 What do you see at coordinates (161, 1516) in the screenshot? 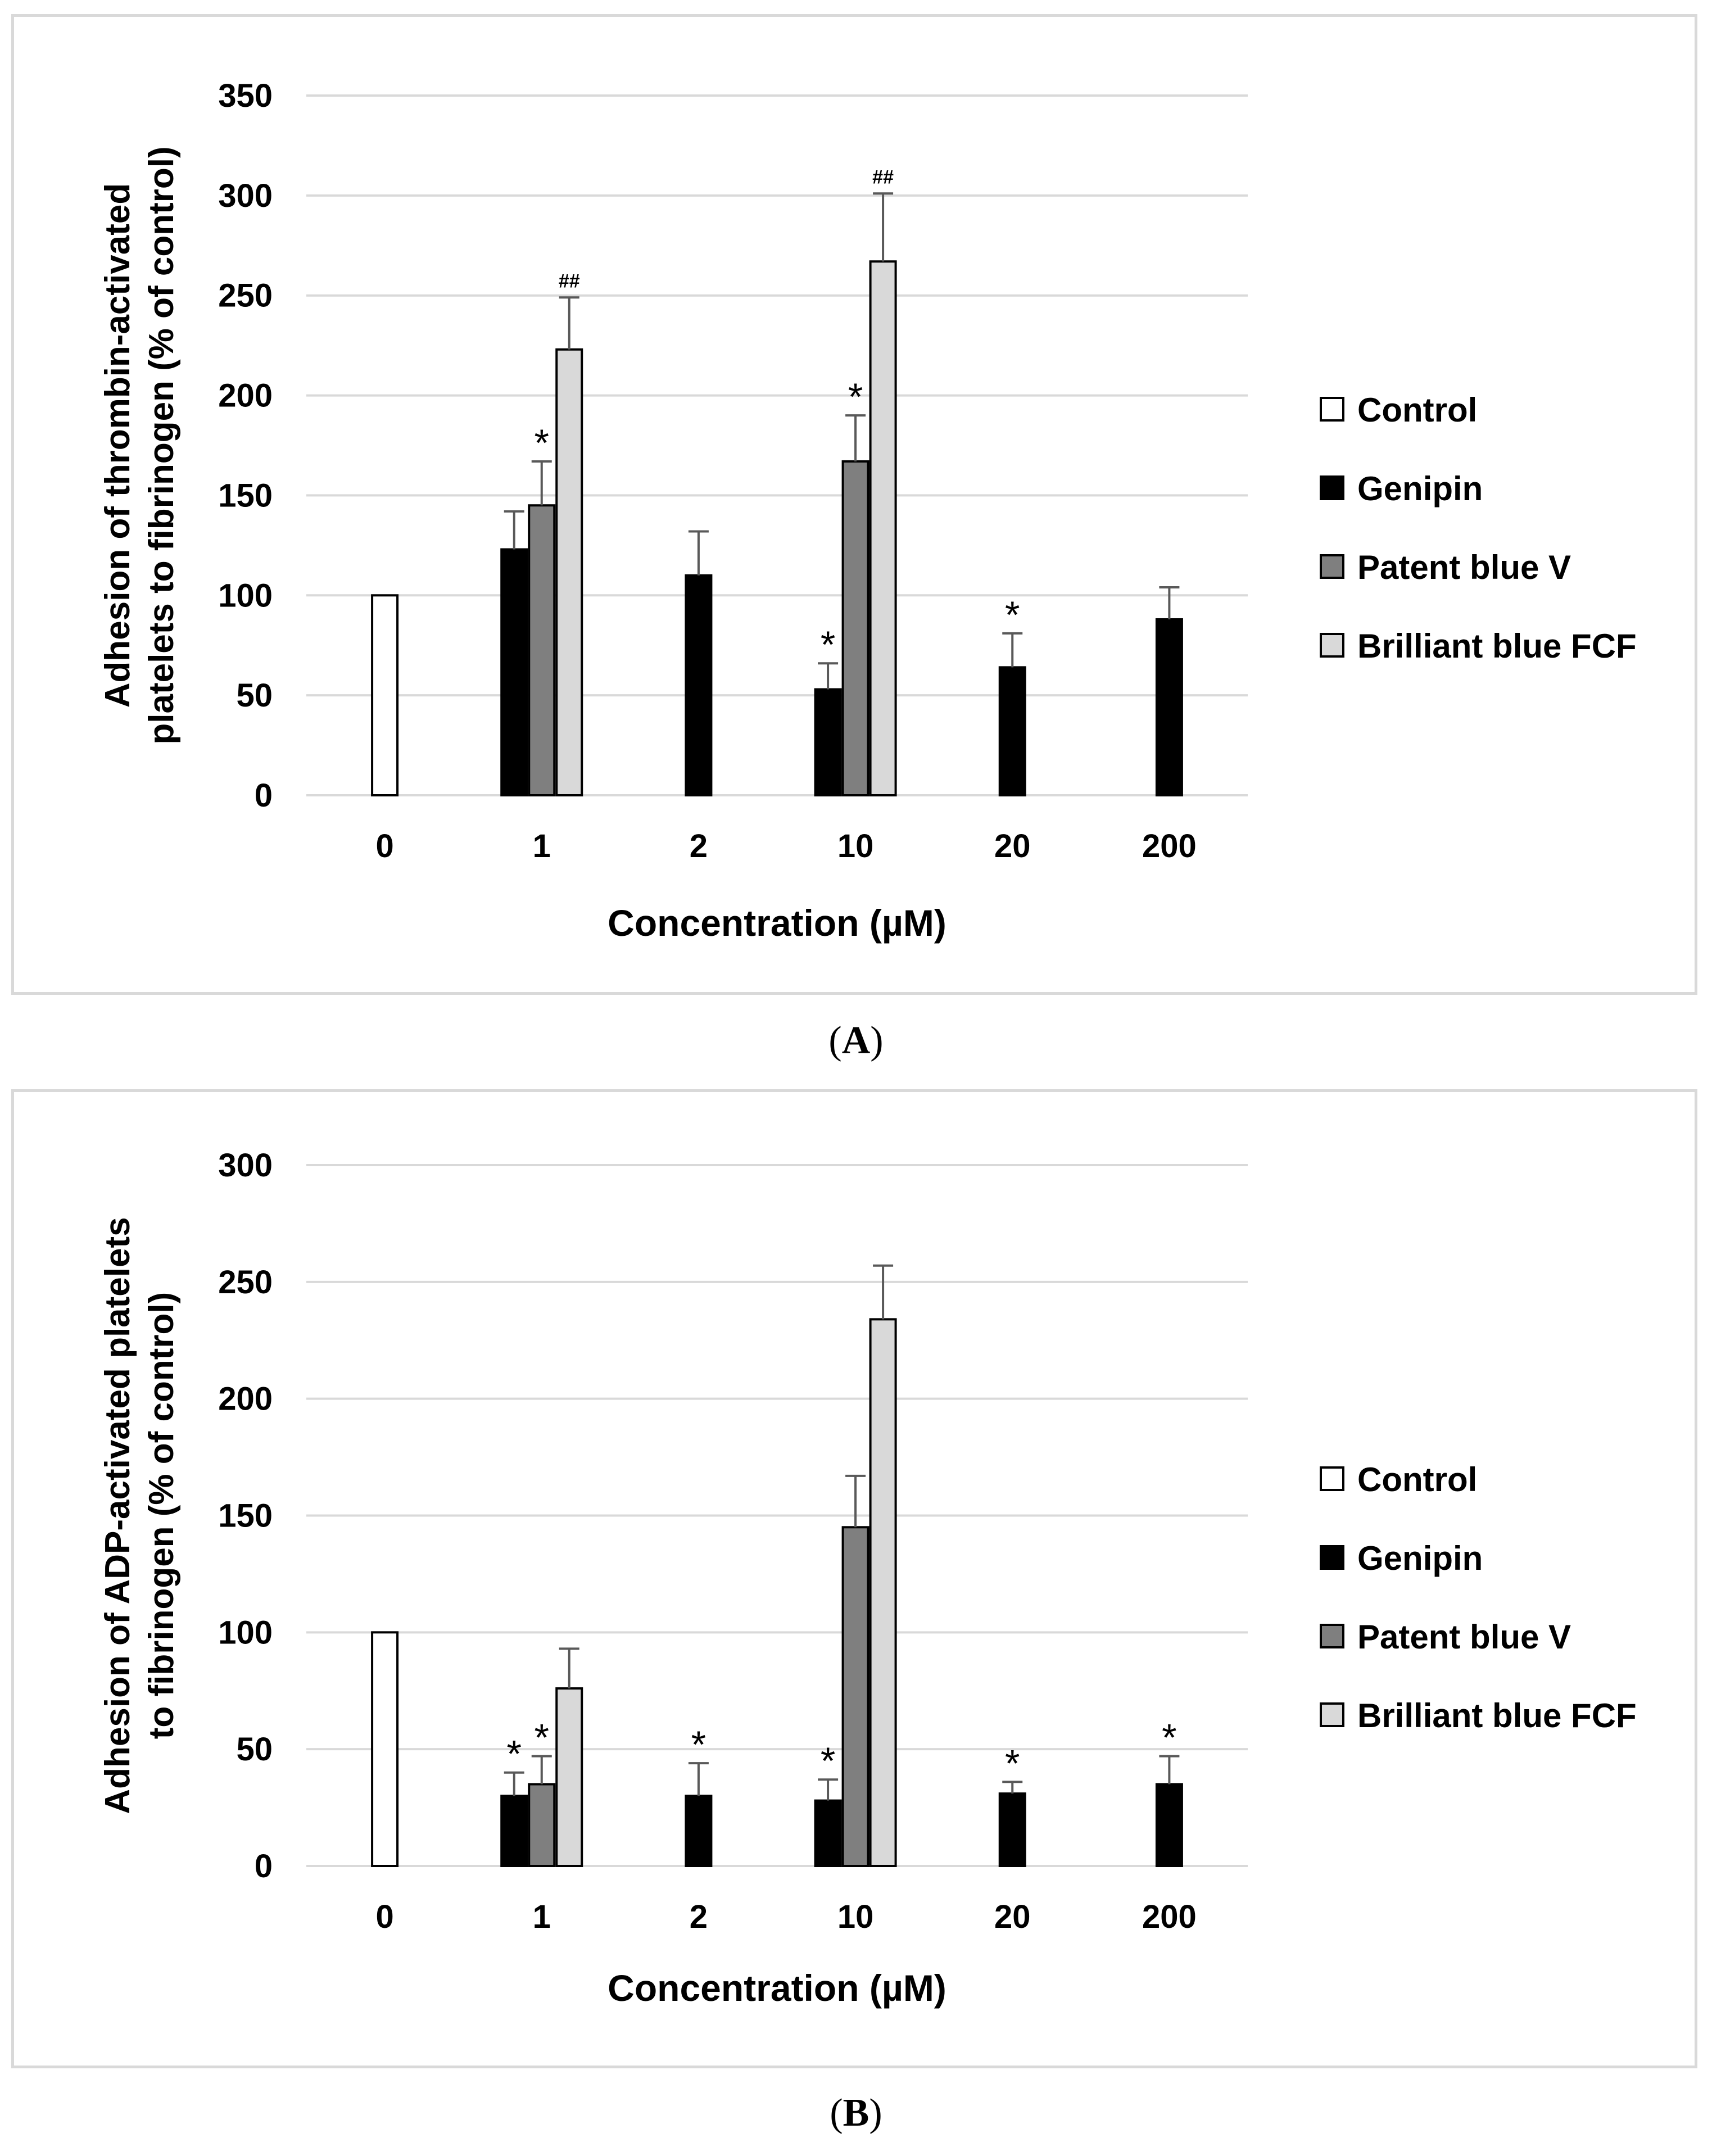
I see `y-axis-title: to fibrinogen (% of control)` at bounding box center [161, 1516].